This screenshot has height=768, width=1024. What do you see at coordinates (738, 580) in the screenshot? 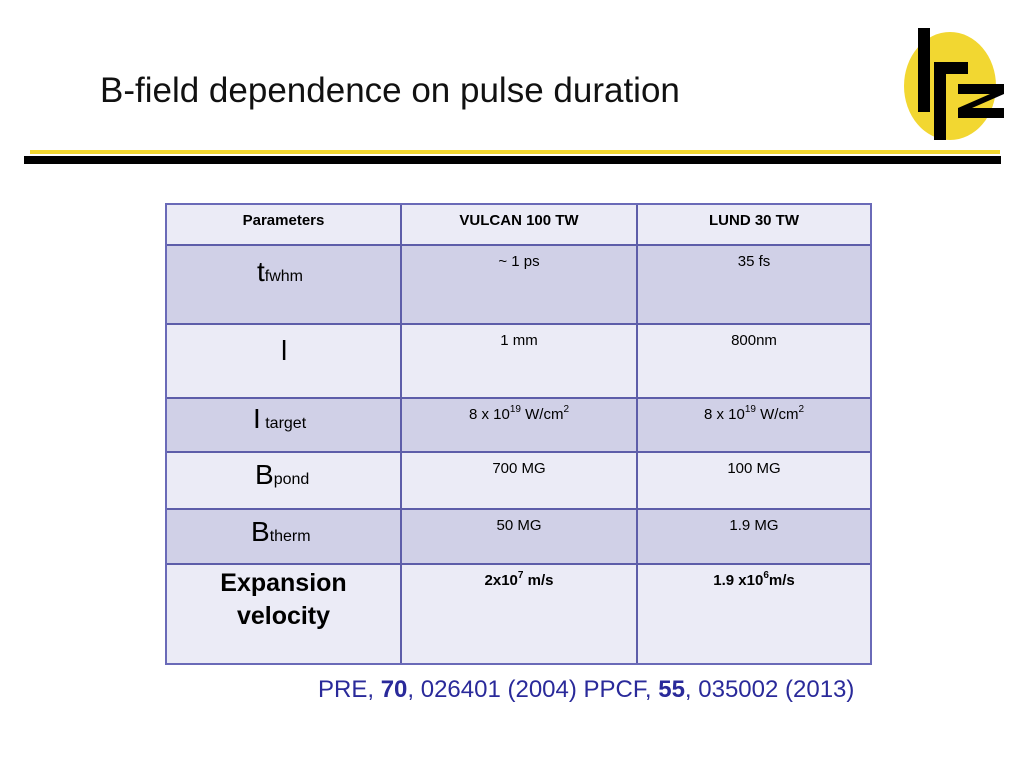
I see `value-base: 1.9 x10` at bounding box center [738, 580].